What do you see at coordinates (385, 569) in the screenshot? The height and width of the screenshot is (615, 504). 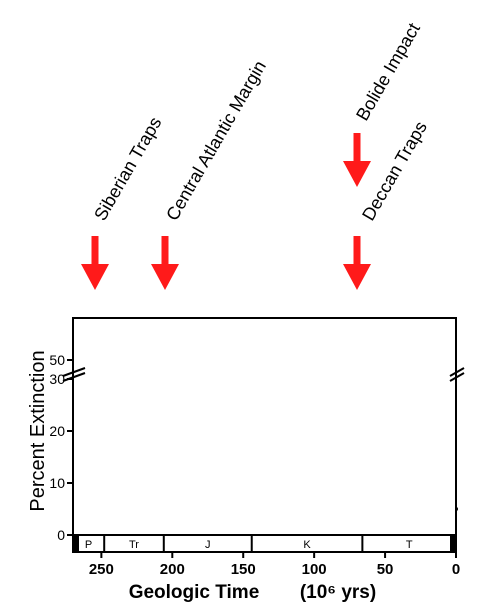 I see `x-tick-label: 50` at bounding box center [385, 569].